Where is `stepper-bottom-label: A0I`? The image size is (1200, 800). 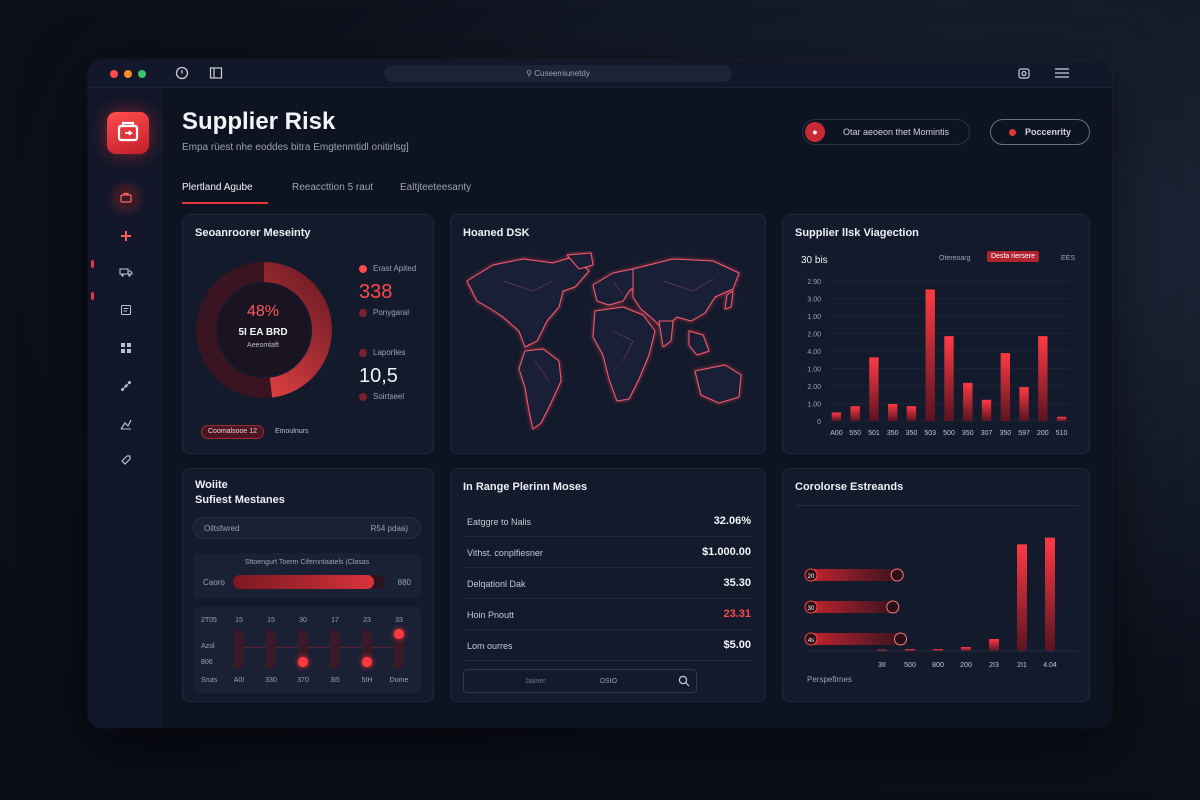 stepper-bottom-label: A0I is located at coordinates (239, 680).